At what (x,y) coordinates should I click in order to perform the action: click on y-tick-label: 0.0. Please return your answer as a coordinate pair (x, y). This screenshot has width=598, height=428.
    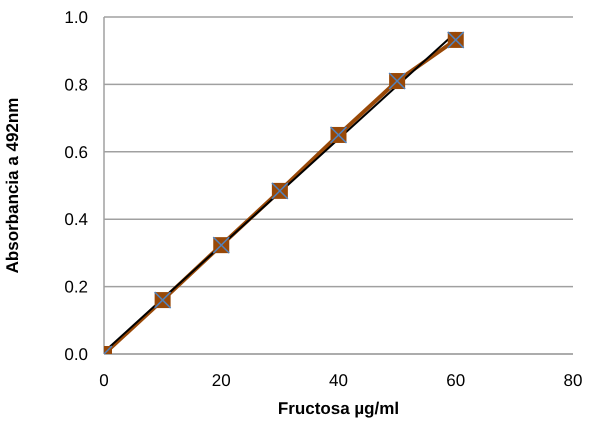
    Looking at the image, I should click on (76, 354).